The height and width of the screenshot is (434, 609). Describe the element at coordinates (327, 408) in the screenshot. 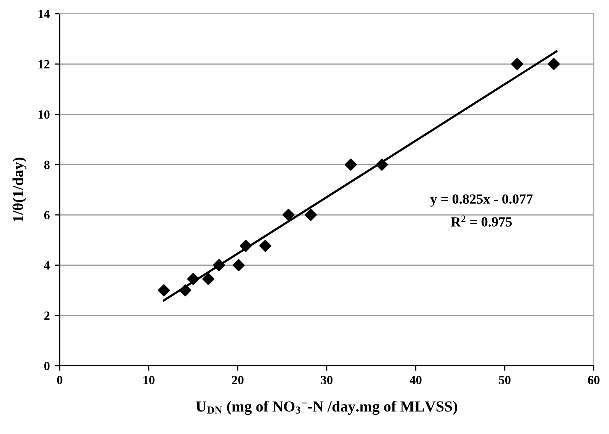

I see `x-axis-title: U$_{DN}$ (mg of NO$_{3}$$^{−}$-N /day.mg of MLVSS)` at that location.